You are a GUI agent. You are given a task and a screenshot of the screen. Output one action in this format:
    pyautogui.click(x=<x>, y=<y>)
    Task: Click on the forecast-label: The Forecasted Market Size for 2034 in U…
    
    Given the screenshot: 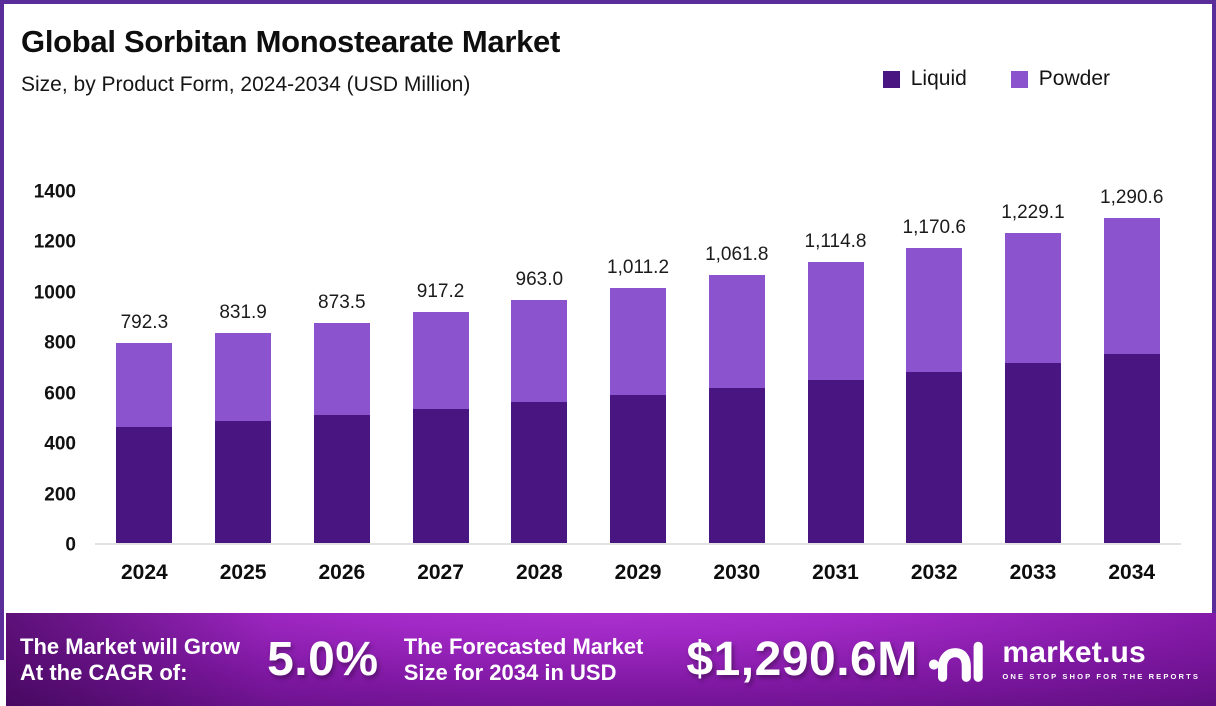 What is the action you would take?
    pyautogui.click(x=545, y=660)
    